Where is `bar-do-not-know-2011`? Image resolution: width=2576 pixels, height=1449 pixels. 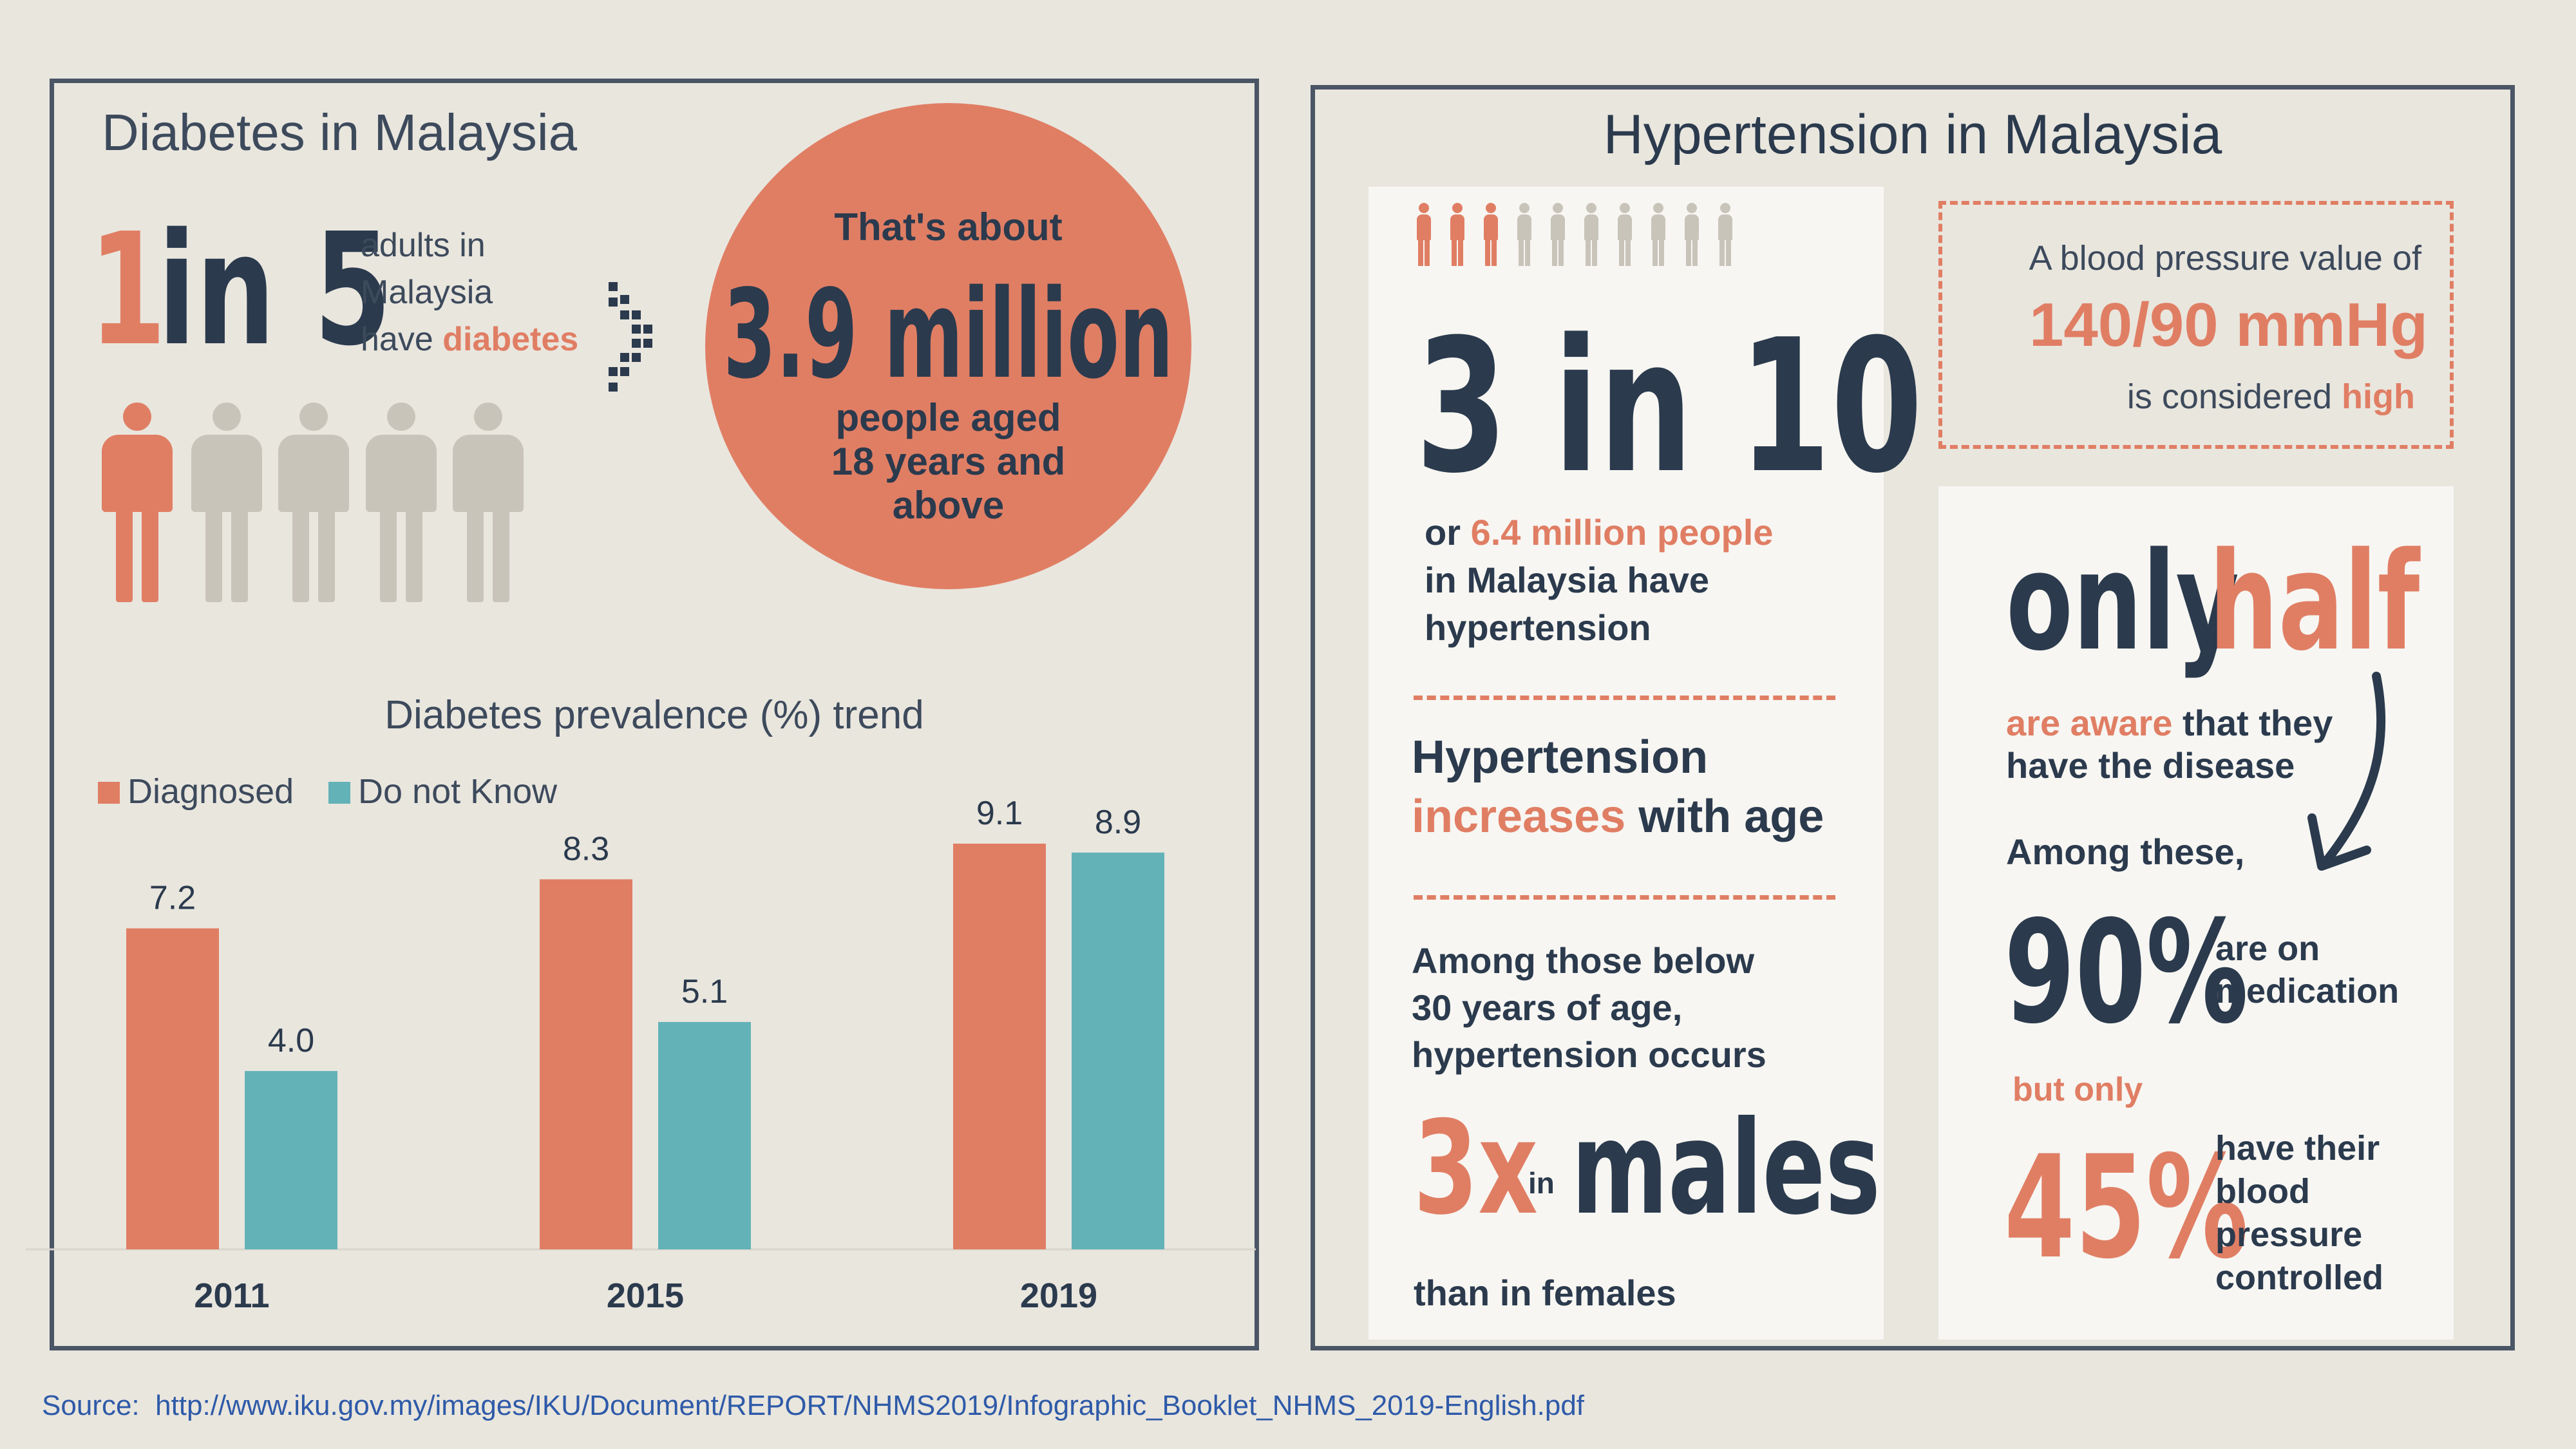 bar-do-not-know-2011 is located at coordinates (291, 1160).